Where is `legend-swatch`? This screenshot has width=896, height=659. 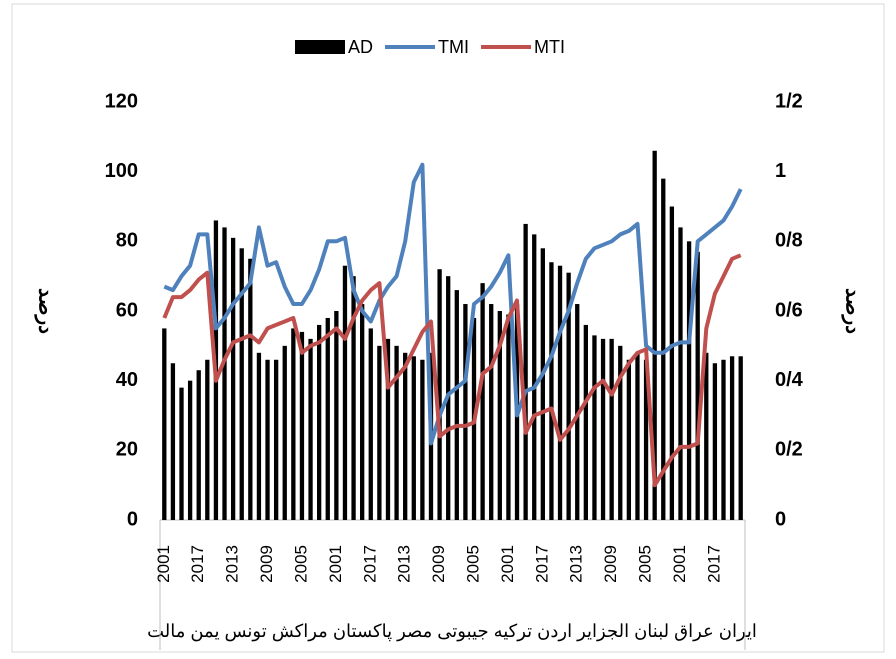 legend-swatch is located at coordinates (320, 47).